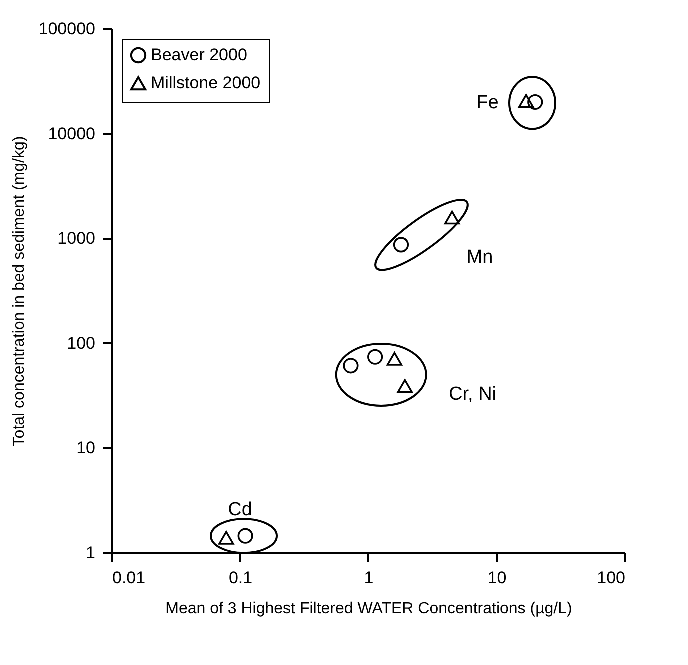 The width and height of the screenshot is (688, 665). I want to click on x-axis-title: Mean of 3 Highest Filtered WATER Concentrations (µg/L), so click(369, 609).